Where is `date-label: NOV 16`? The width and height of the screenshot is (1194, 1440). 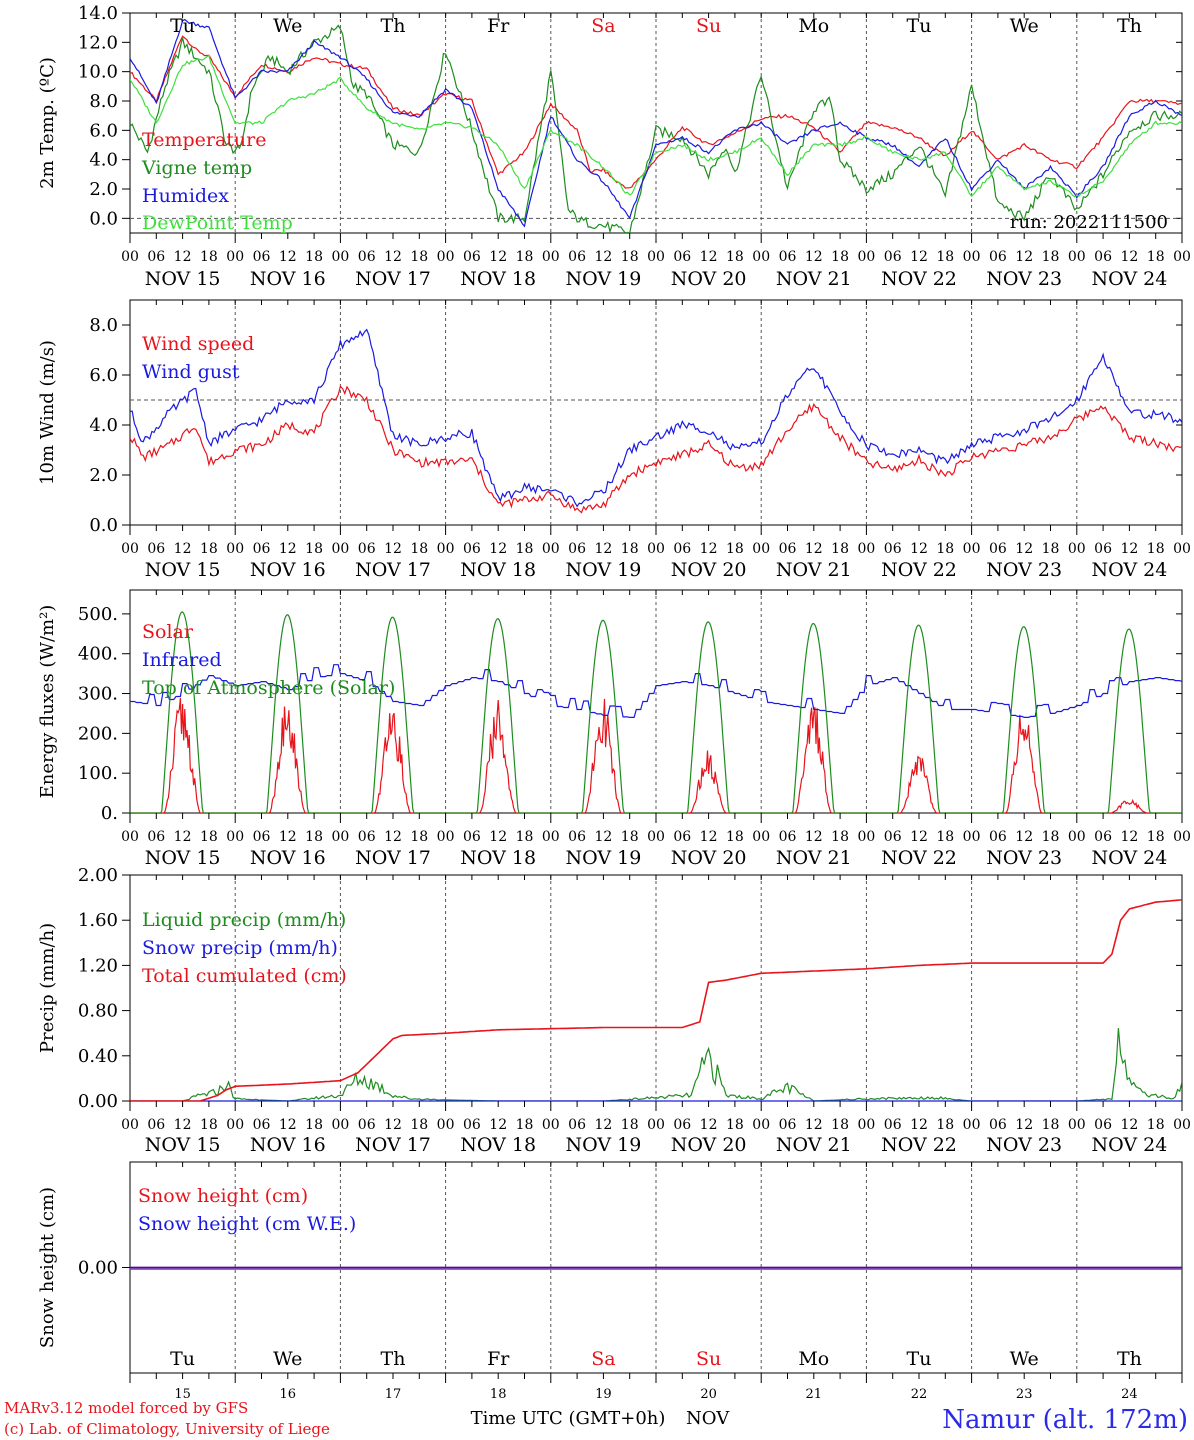 date-label: NOV 16 is located at coordinates (288, 858).